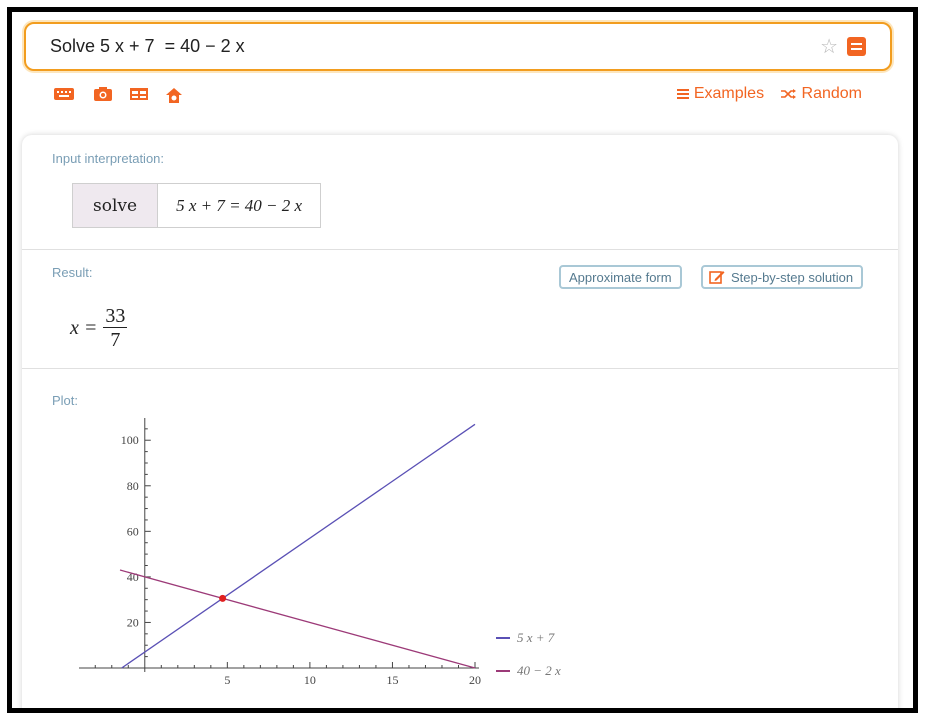 This screenshot has width=929, height=722. What do you see at coordinates (782, 277) in the screenshot?
I see `step-by-step-button: Step-by-step solution` at bounding box center [782, 277].